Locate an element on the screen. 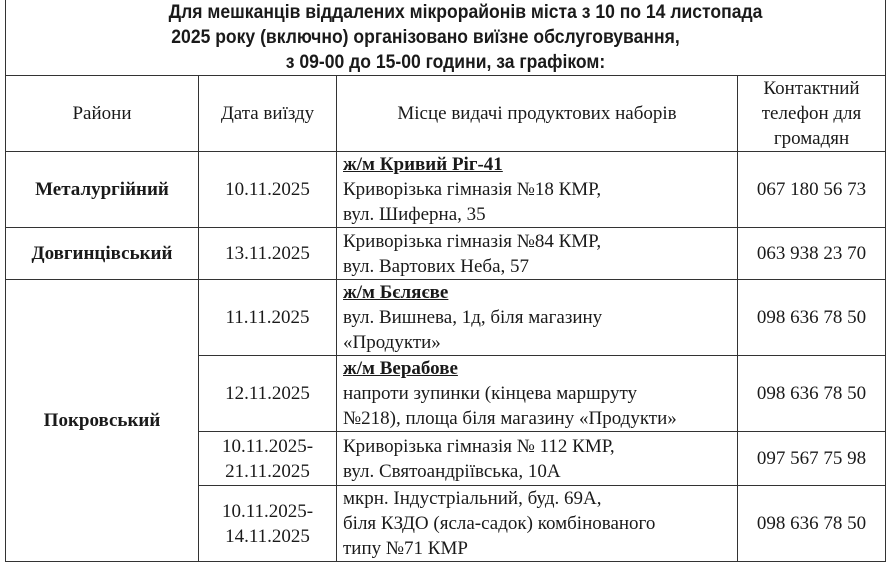 Image resolution: width=890 pixels, height=562 pixels. place-line: типу №71 КМР is located at coordinates (405, 548).